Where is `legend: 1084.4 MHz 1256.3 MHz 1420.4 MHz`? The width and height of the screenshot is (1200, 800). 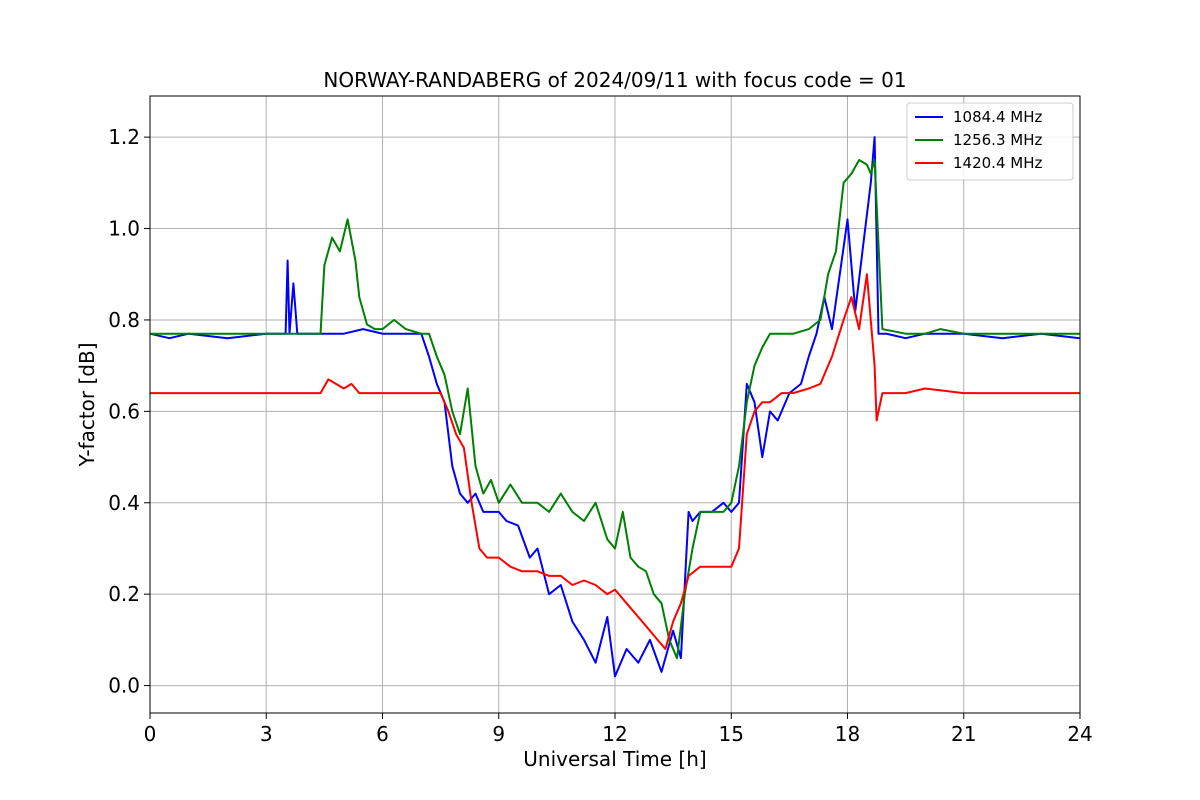 legend: 1084.4 MHz 1256.3 MHz 1420.4 MHz is located at coordinates (990, 141).